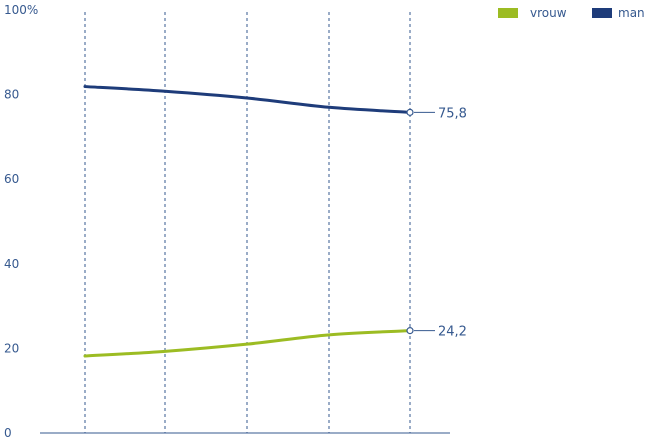  What do you see at coordinates (571, 13) in the screenshot?
I see `legend: vrouw man` at bounding box center [571, 13].